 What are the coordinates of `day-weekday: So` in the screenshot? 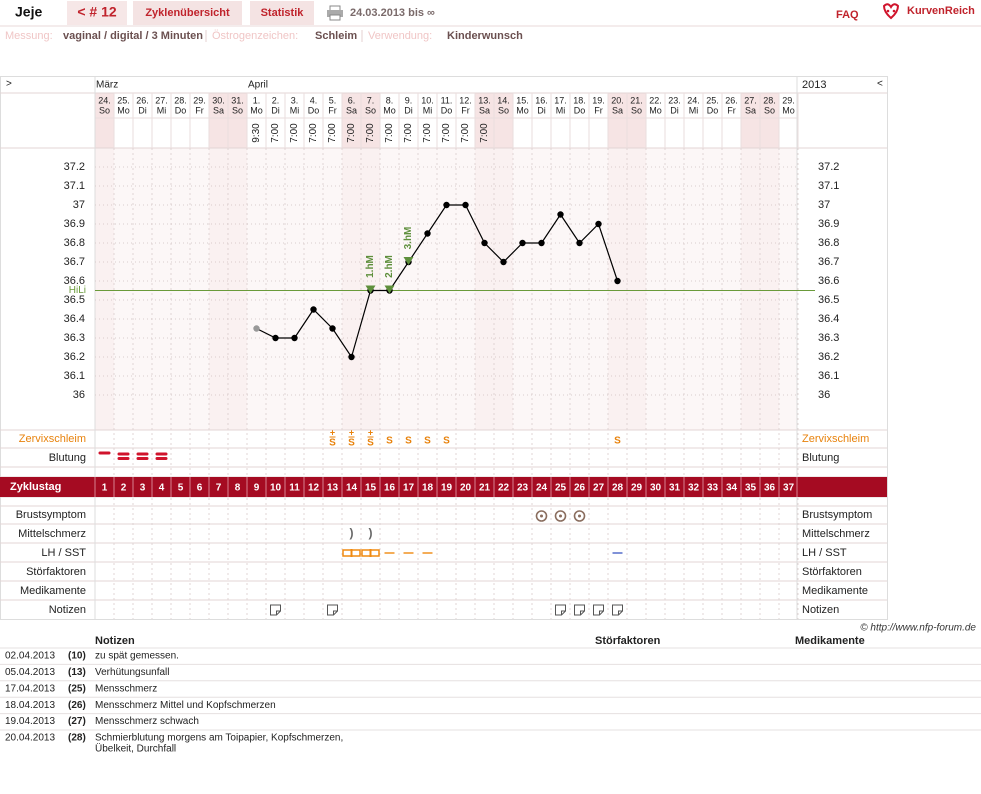 It's located at (636, 110).